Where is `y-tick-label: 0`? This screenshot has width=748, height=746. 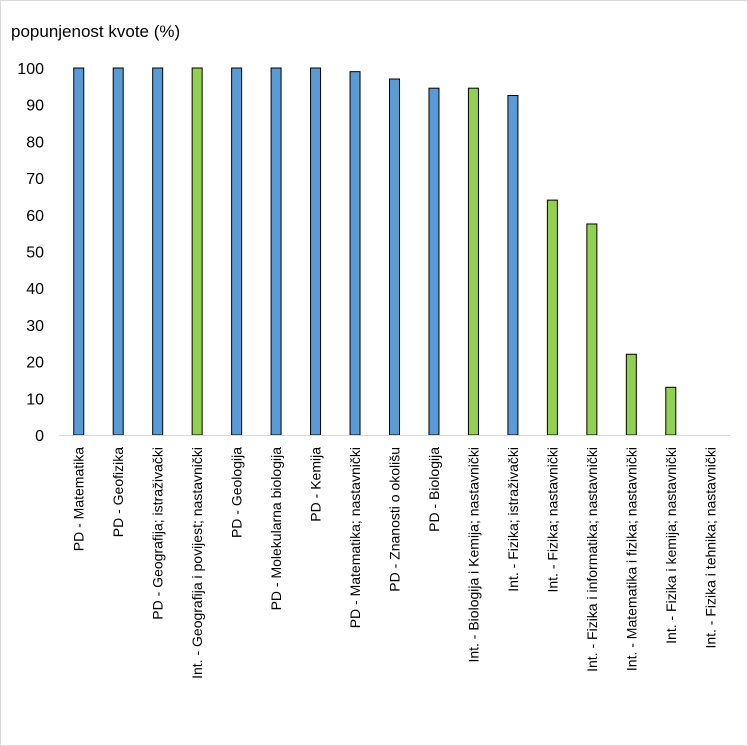
y-tick-label: 0 is located at coordinates (39, 436).